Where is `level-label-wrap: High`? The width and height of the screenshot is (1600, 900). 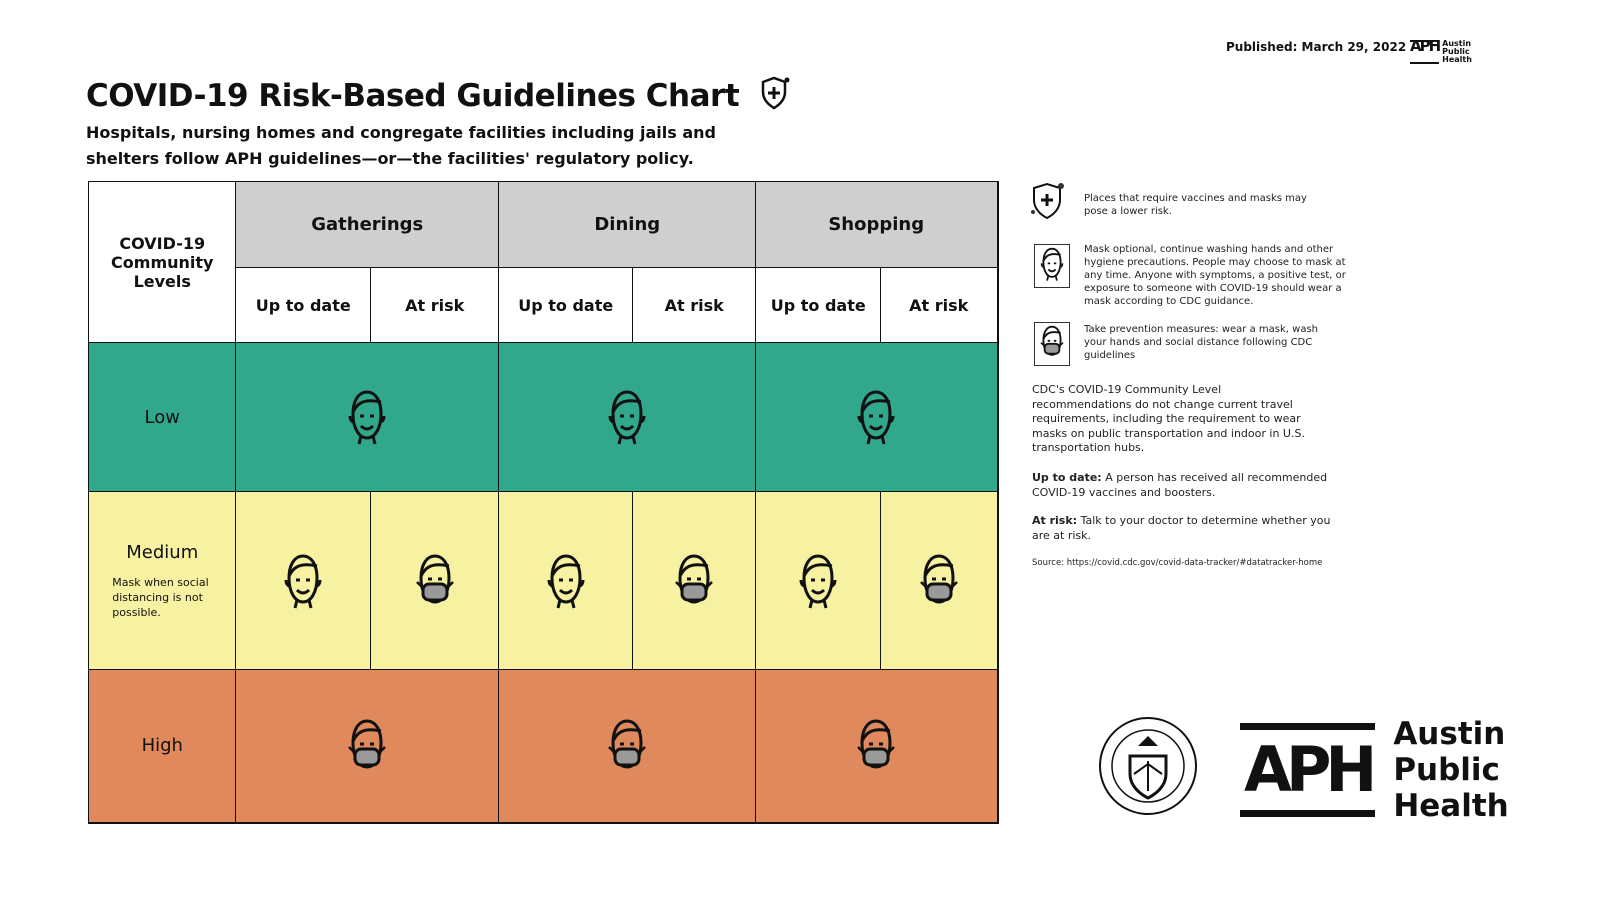 level-label-wrap: High is located at coordinates (162, 745).